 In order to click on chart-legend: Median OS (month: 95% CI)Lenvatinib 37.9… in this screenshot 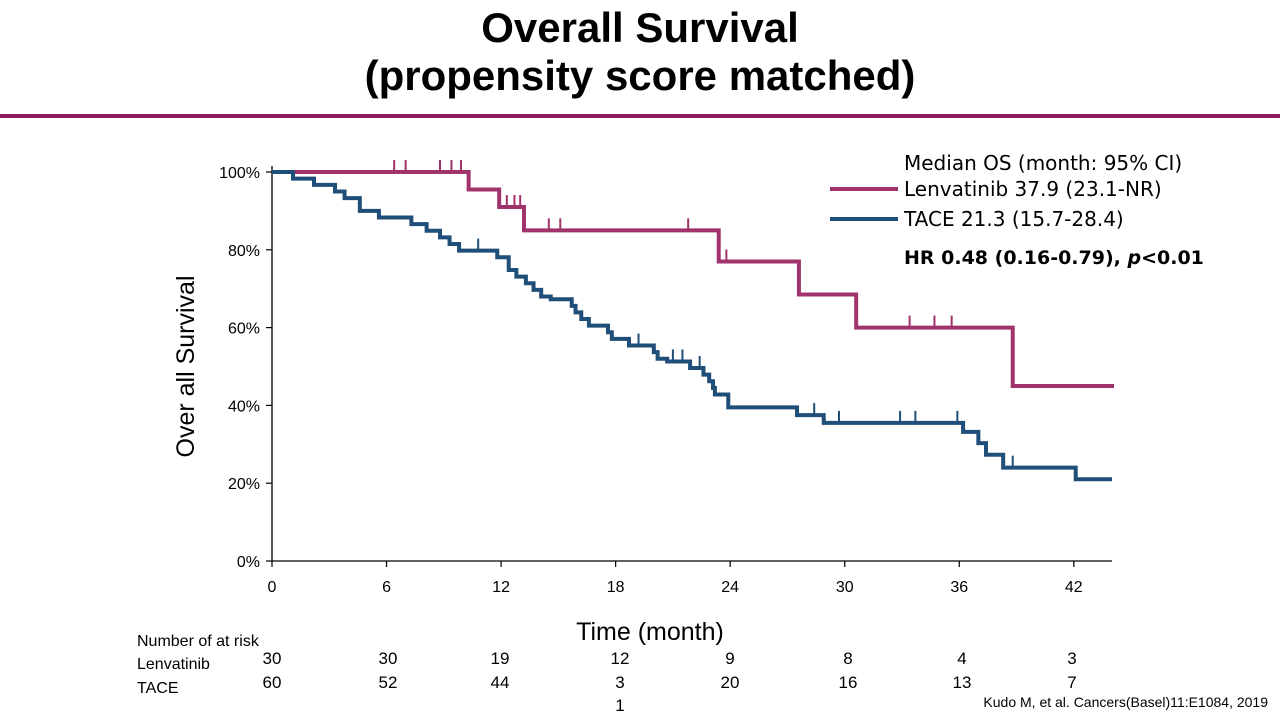, I will do `click(1017, 210)`.